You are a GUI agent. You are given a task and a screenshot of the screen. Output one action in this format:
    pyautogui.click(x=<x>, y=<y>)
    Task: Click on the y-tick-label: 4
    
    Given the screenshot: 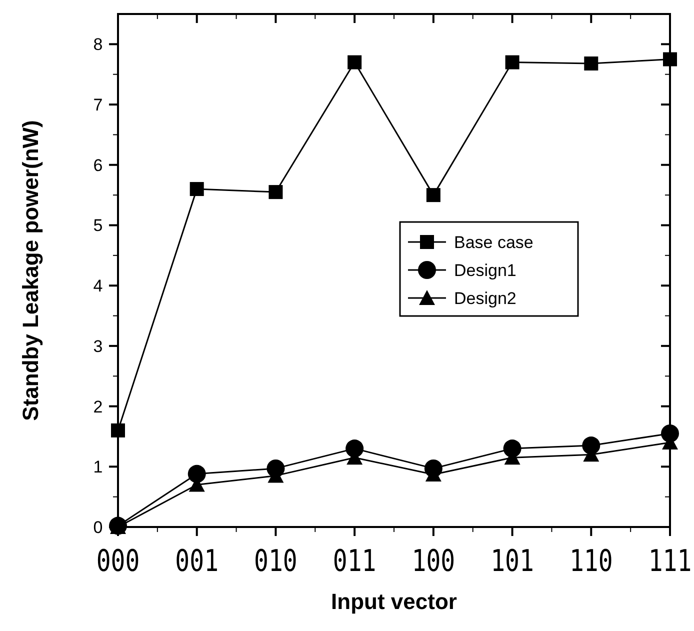 What is the action you would take?
    pyautogui.click(x=98, y=286)
    